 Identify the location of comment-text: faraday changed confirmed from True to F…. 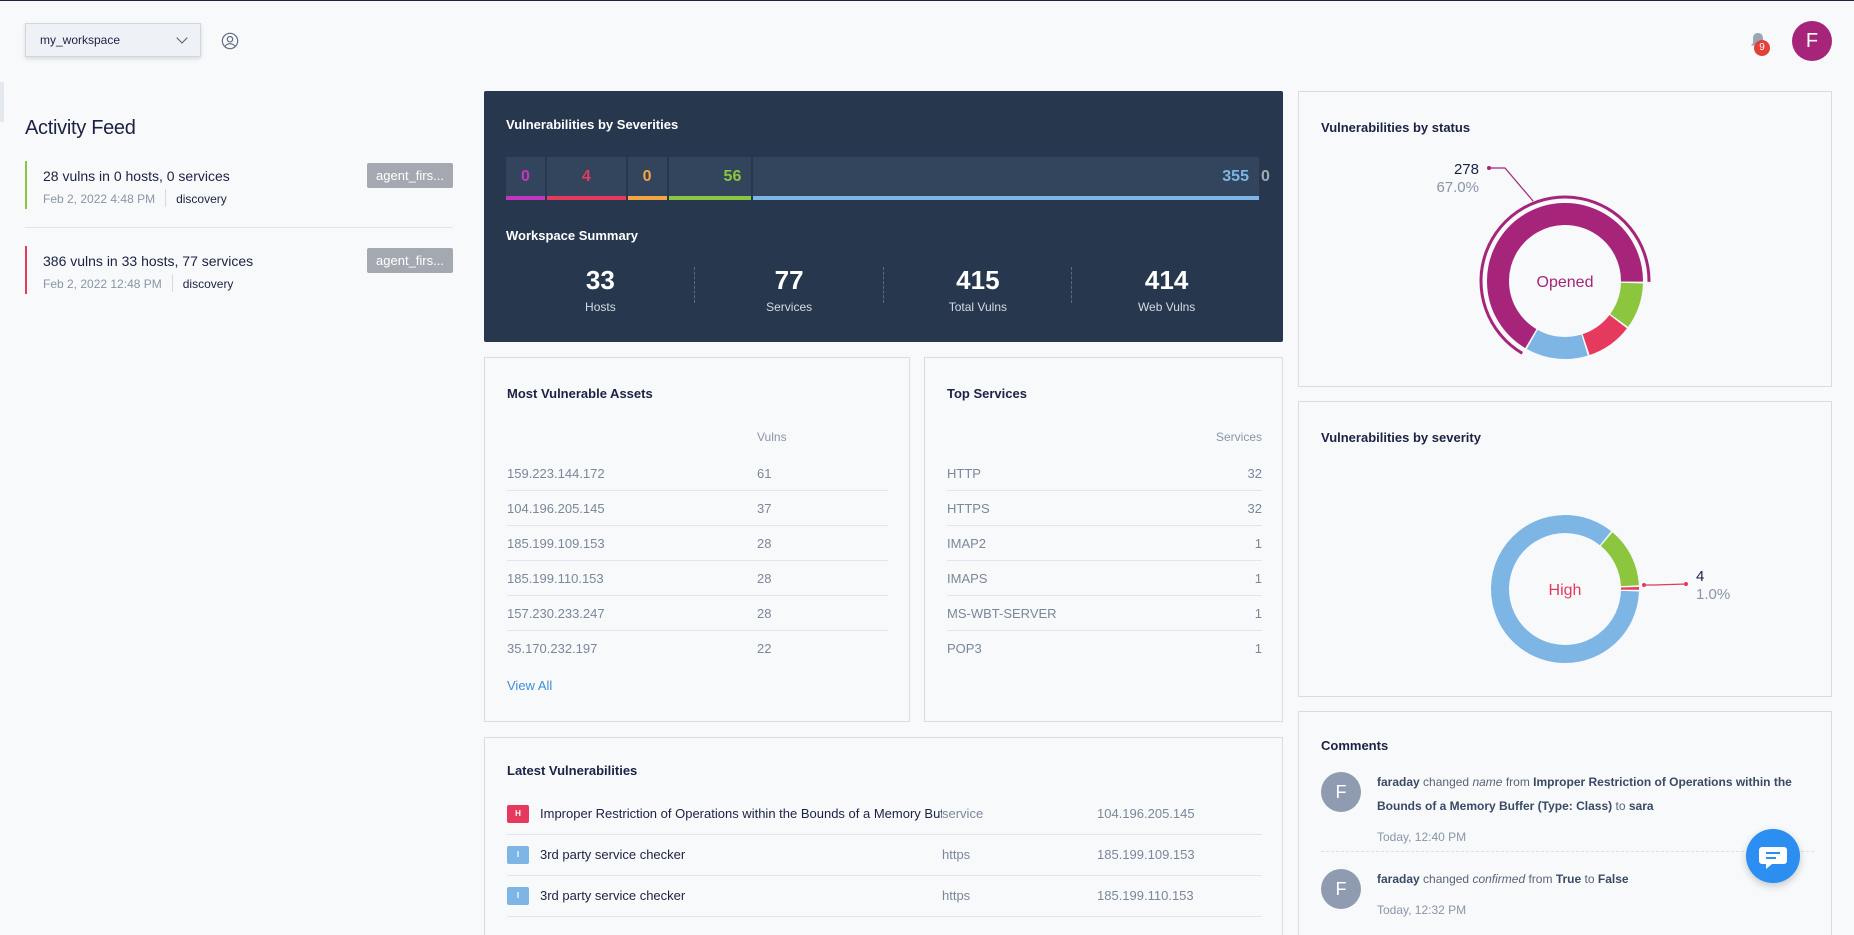
(1503, 879).